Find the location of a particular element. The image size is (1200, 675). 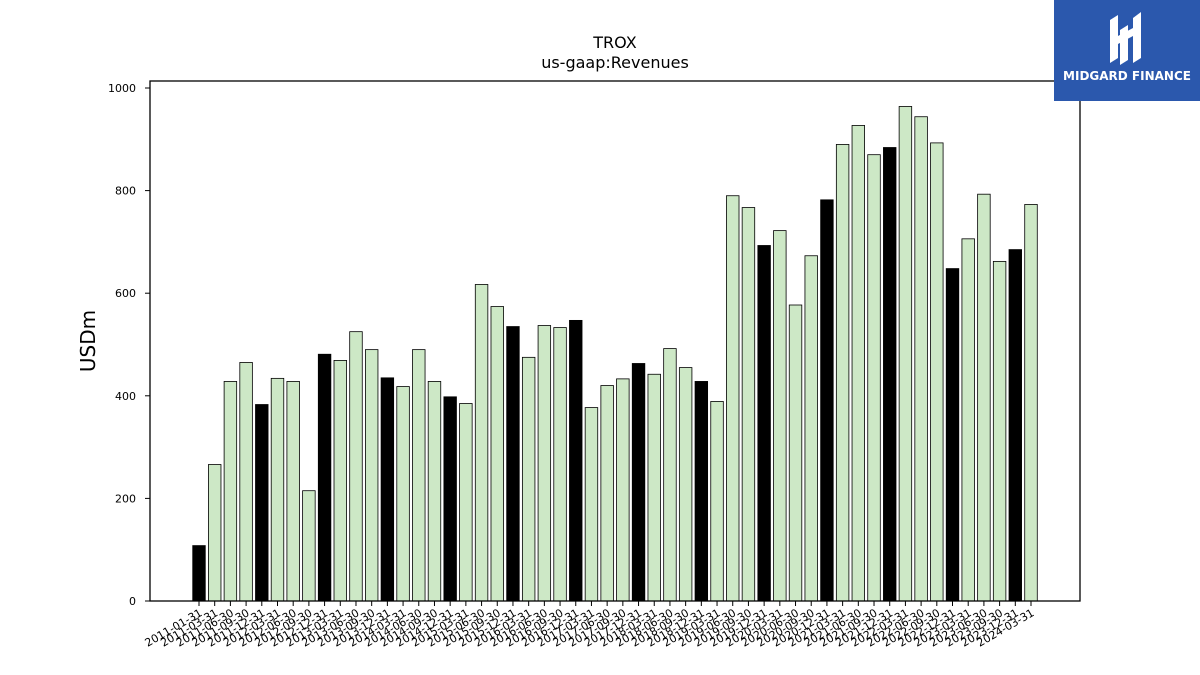

y-axis-label: USDm is located at coordinates (88, 341).